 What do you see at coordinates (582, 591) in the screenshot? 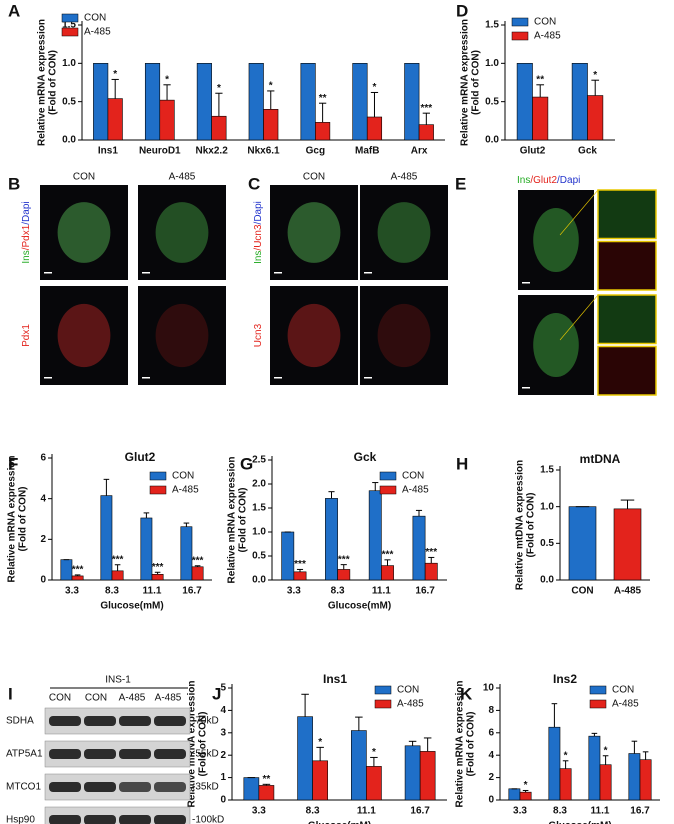
I see `x-tick-label: CON` at bounding box center [582, 591].